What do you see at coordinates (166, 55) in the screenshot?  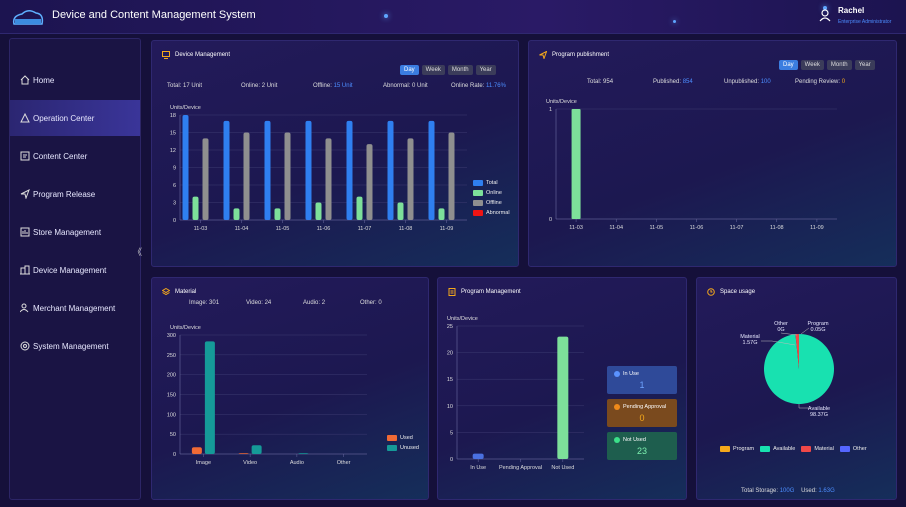 I see `monitor-icon` at bounding box center [166, 55].